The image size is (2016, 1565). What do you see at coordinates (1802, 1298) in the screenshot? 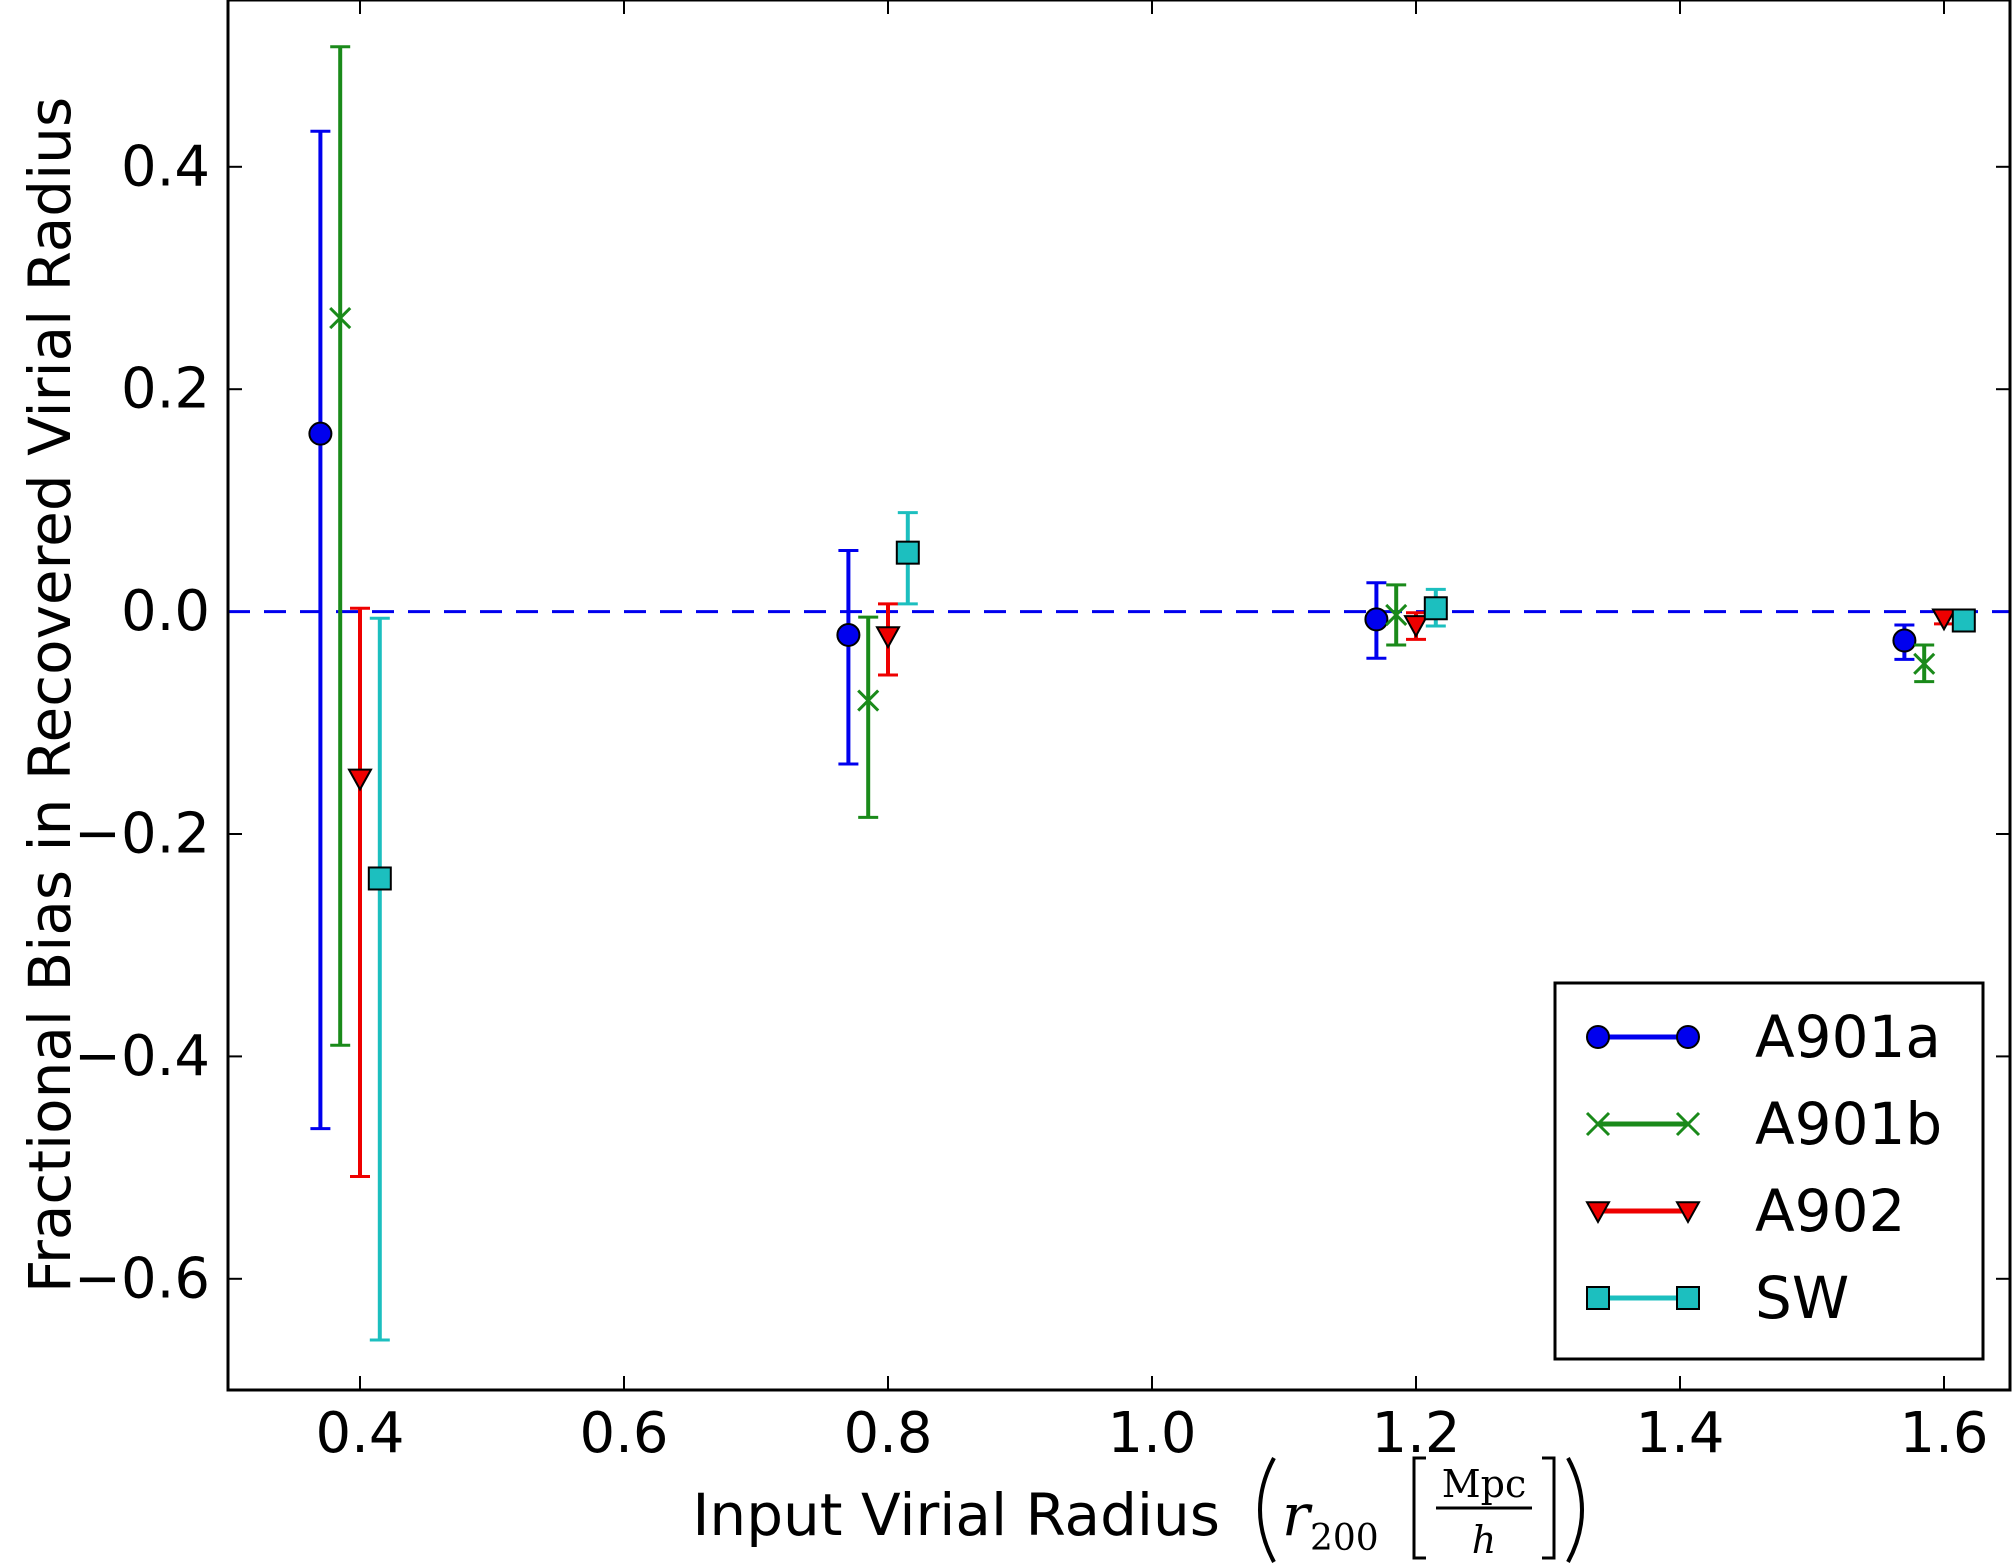
I see `legend-label: SW` at bounding box center [1802, 1298].